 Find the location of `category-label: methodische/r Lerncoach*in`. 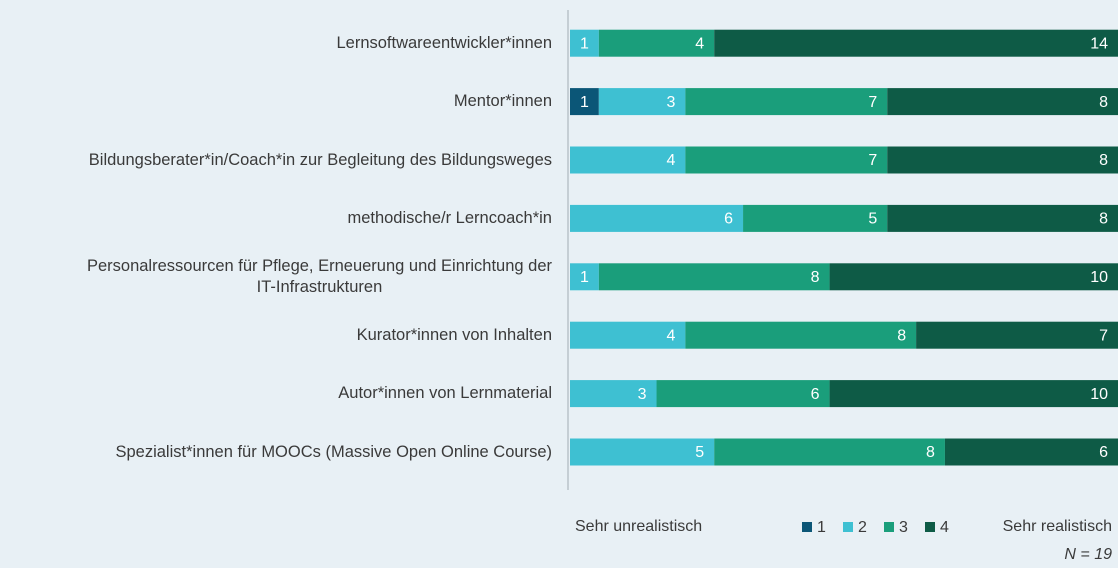

category-label: methodische/r Lerncoach*in is located at coordinates (276, 218).